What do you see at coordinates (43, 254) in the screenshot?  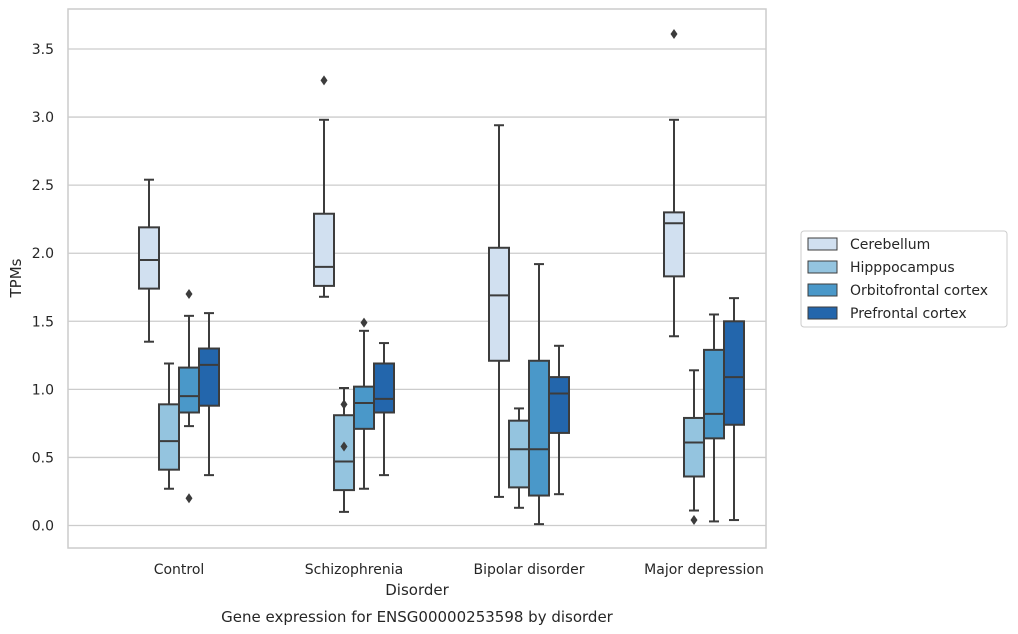 I see `y-tick-label: 2.0` at bounding box center [43, 254].